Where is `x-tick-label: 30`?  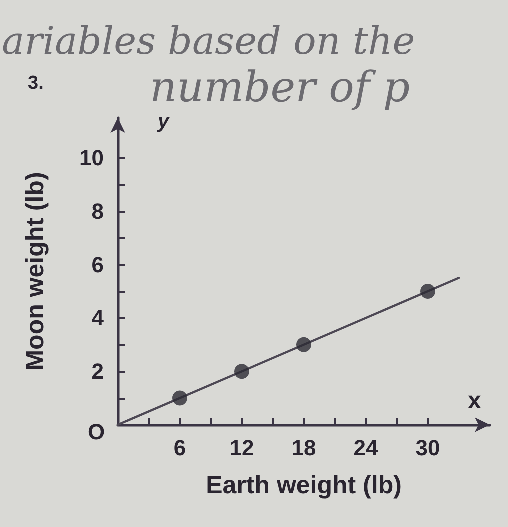 x-tick-label: 30 is located at coordinates (428, 448).